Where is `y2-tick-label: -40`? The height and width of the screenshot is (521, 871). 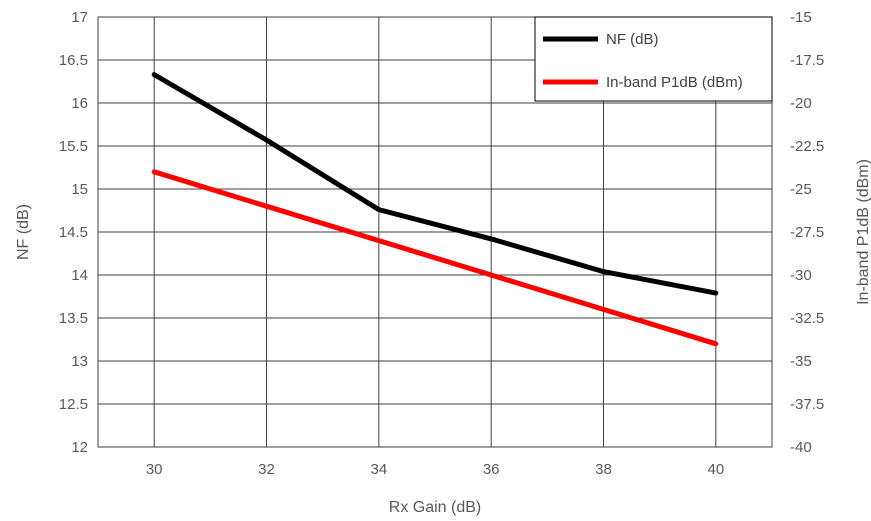
y2-tick-label: -40 is located at coordinates (801, 447).